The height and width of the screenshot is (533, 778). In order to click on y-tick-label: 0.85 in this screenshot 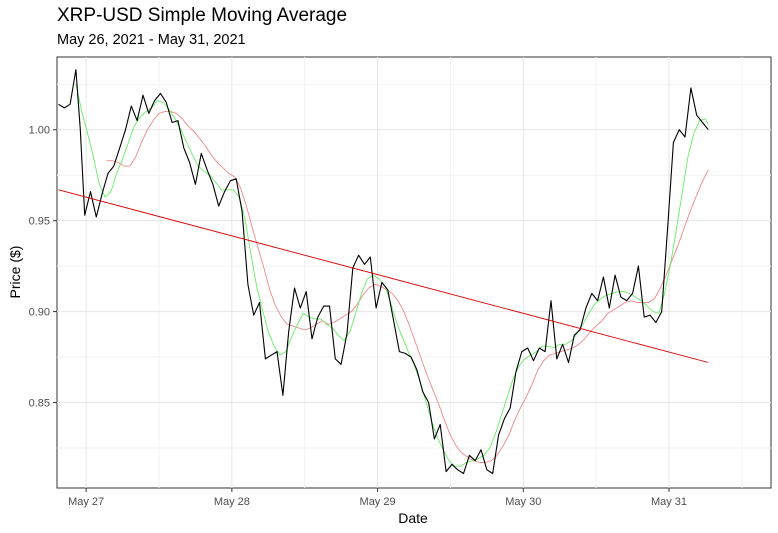, I will do `click(39, 404)`.